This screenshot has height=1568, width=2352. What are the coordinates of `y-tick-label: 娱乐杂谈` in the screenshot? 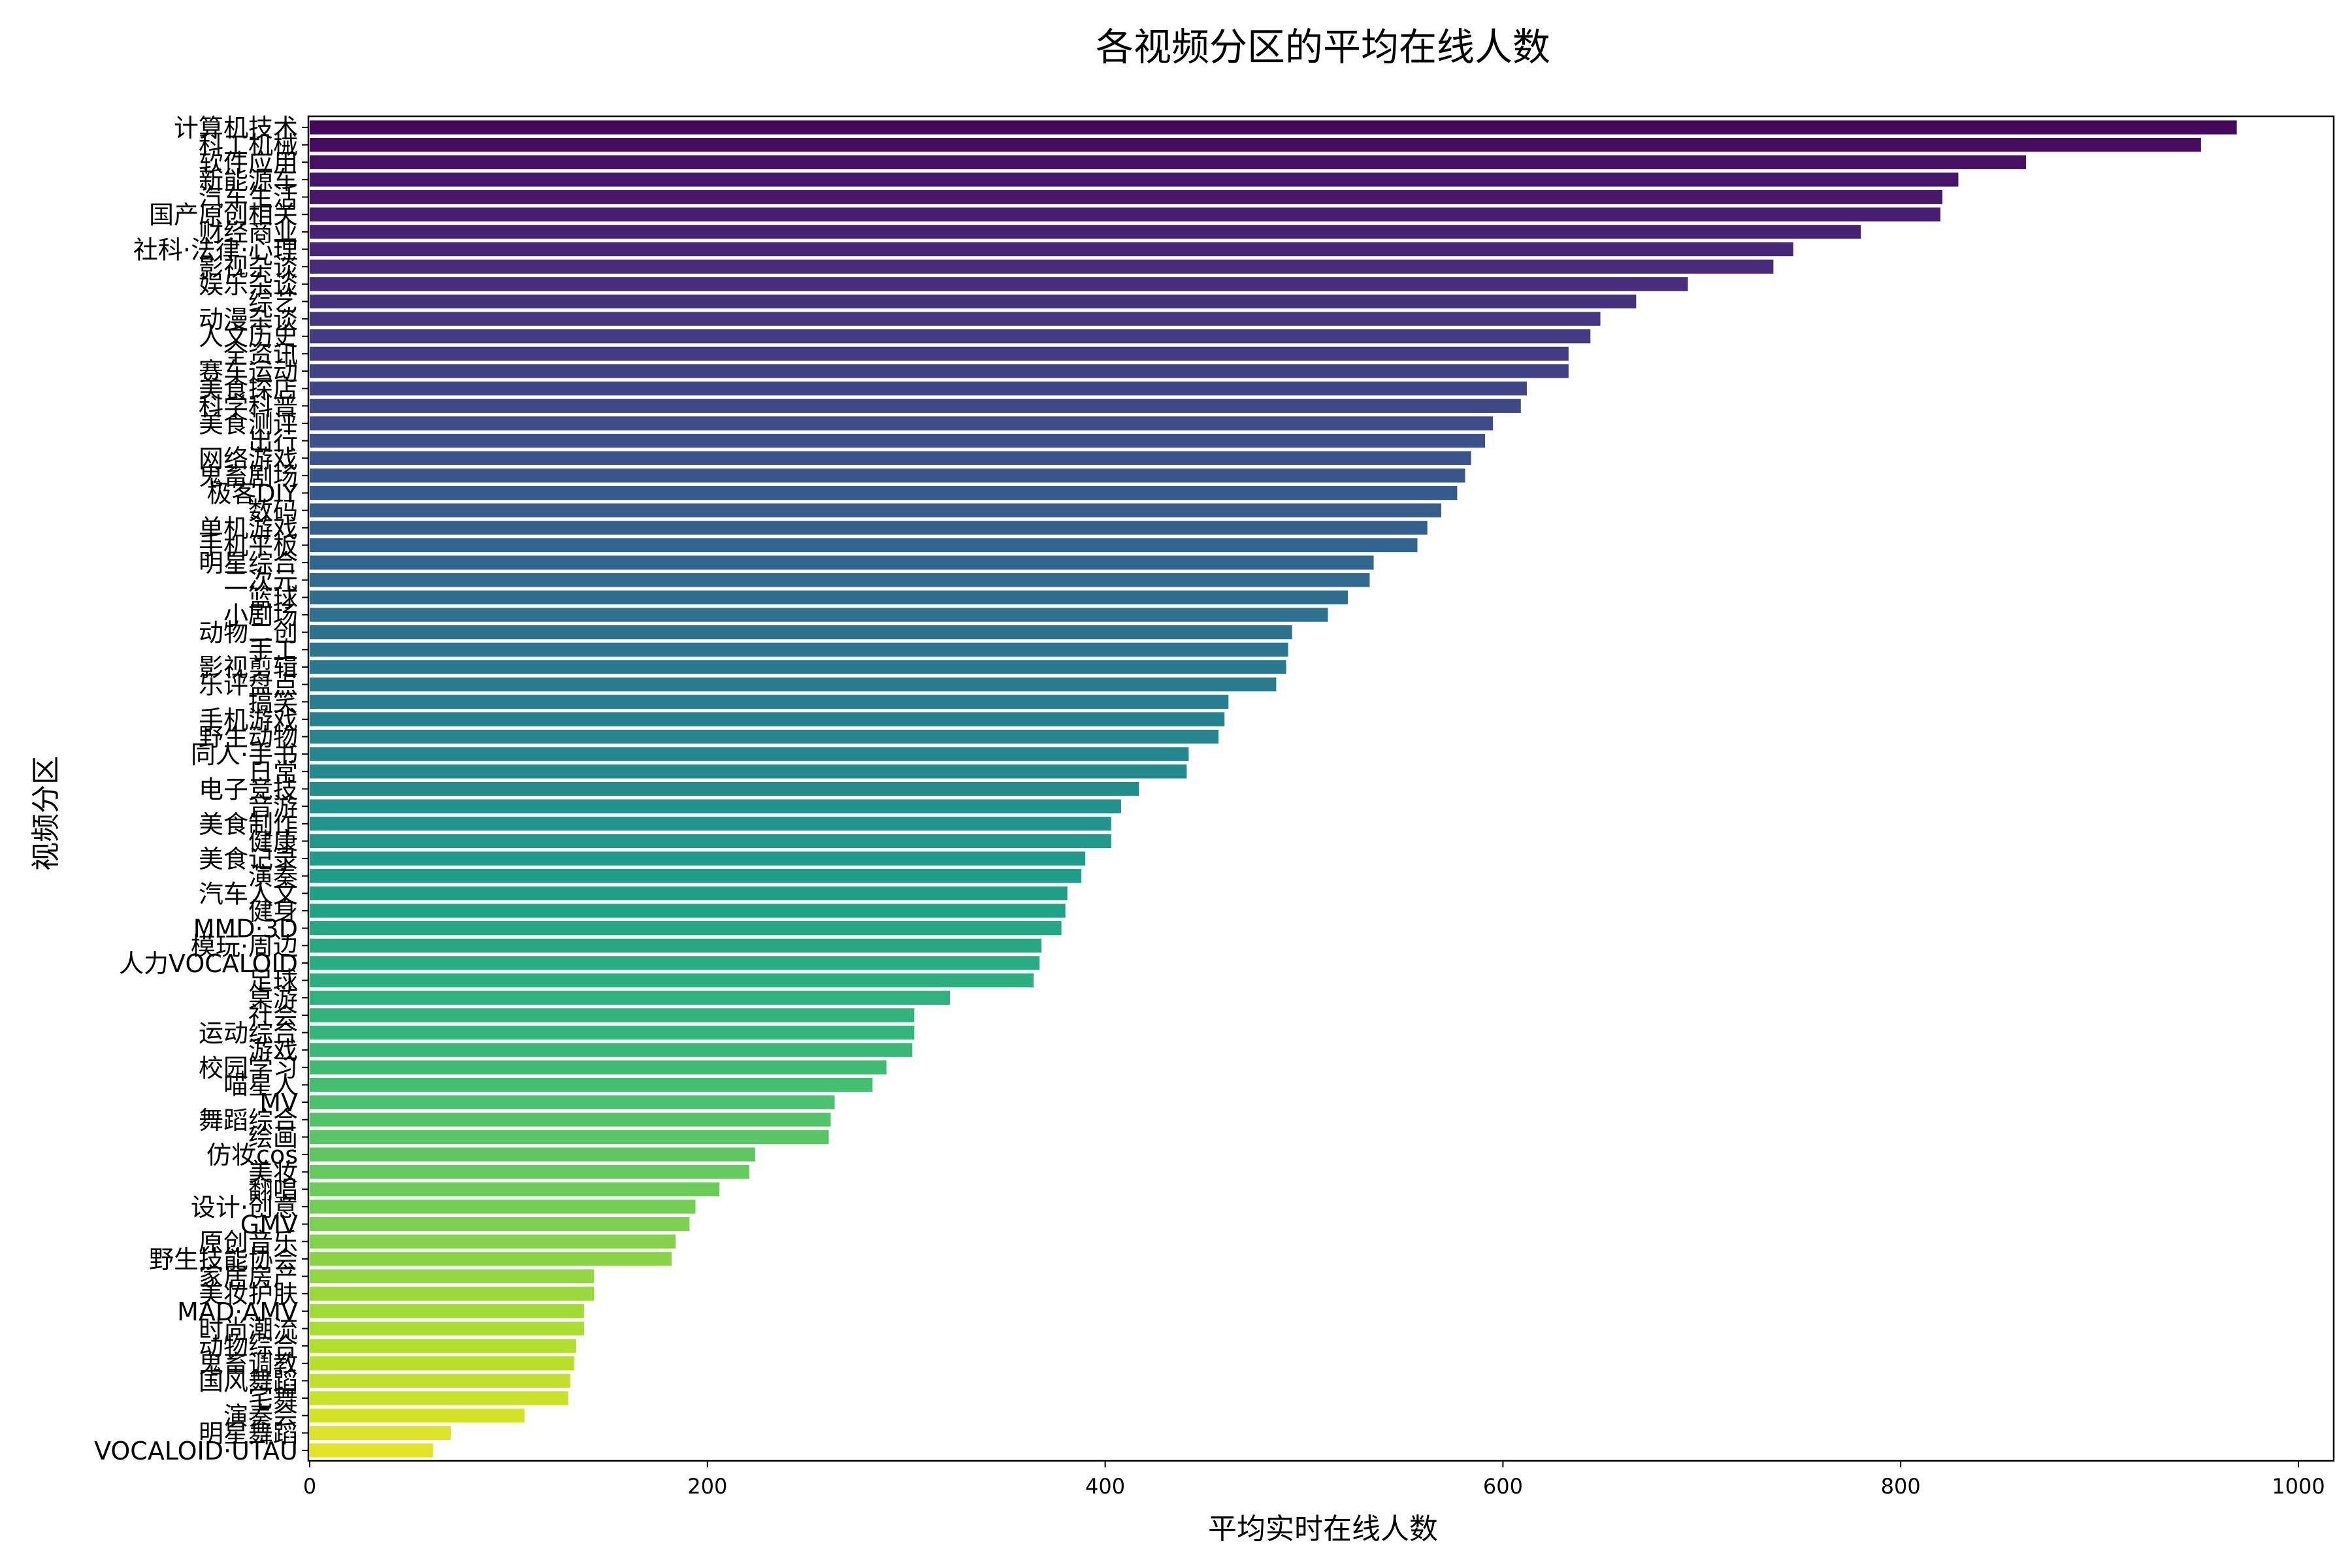 It's located at (248, 284).